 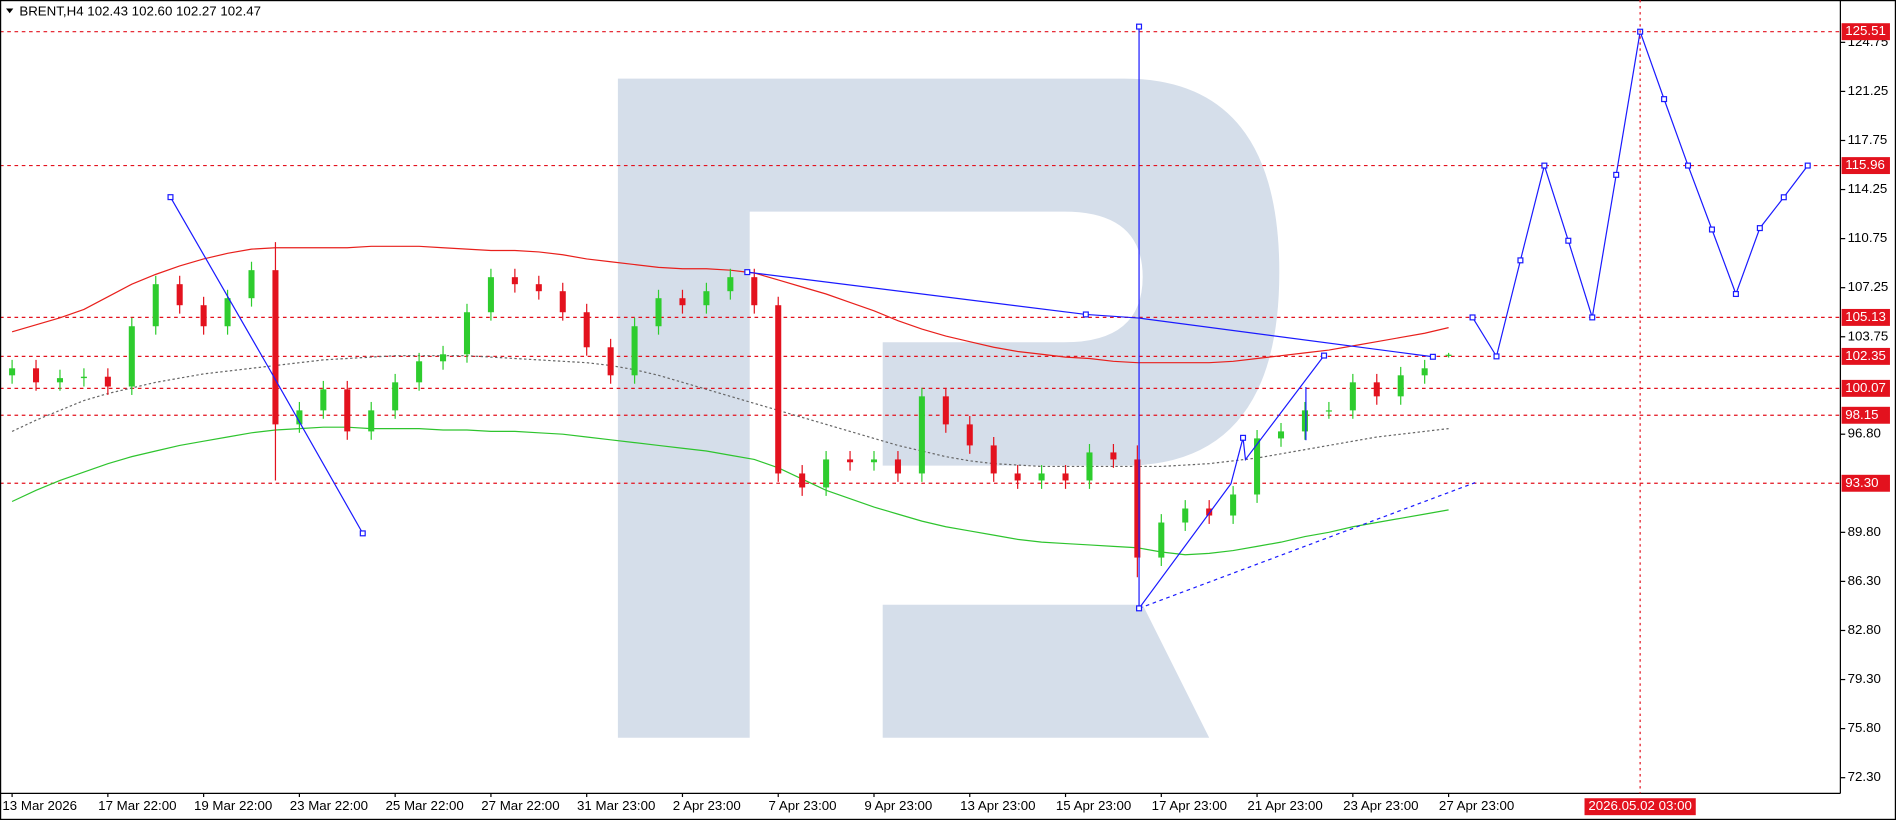 I want to click on x-tick-label: 7 Apr 23:00, so click(x=803, y=805).